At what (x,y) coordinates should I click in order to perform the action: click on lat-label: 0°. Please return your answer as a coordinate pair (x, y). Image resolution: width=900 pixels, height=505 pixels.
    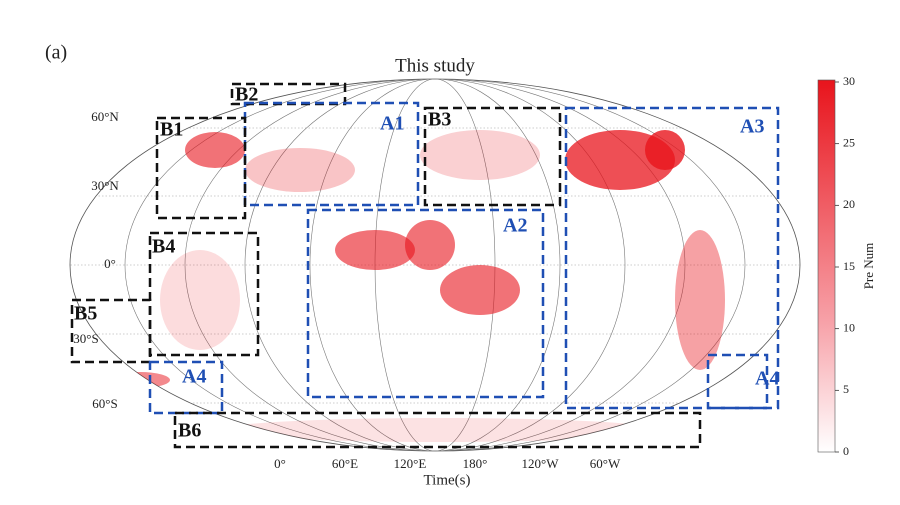
    Looking at the image, I should click on (110, 263).